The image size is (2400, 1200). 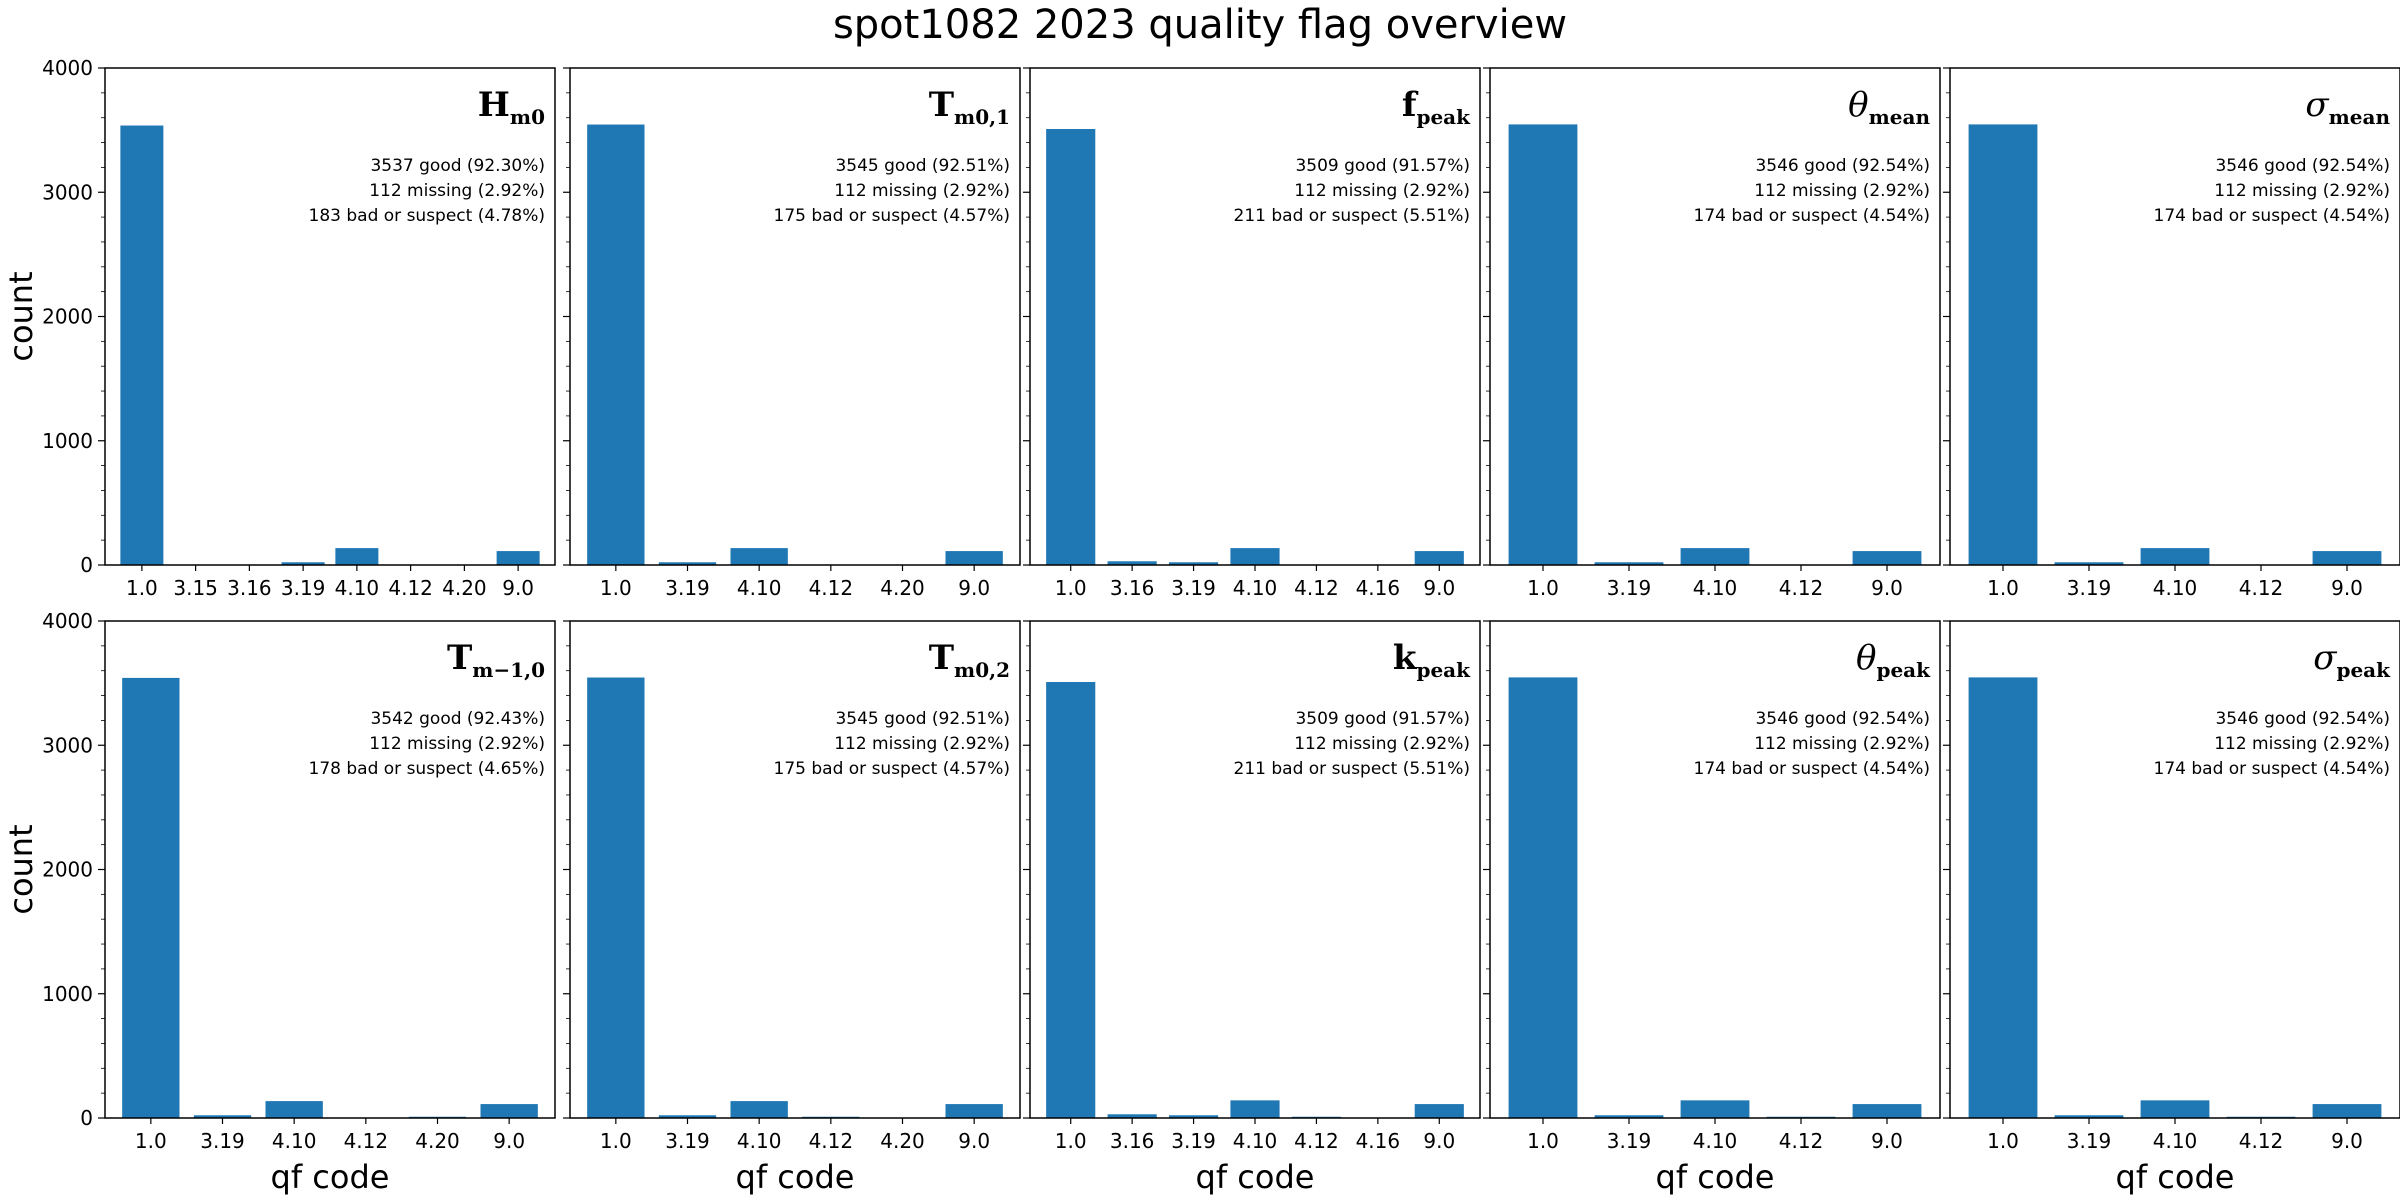 I want to click on y-axis-label: count, so click(x=21, y=316).